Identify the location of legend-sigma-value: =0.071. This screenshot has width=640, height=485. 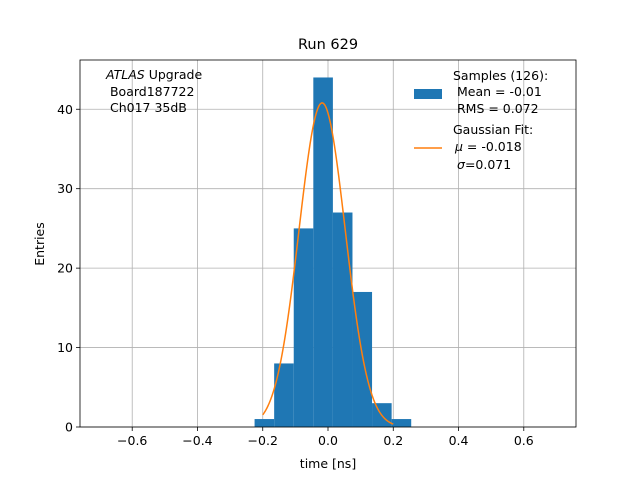
(488, 164).